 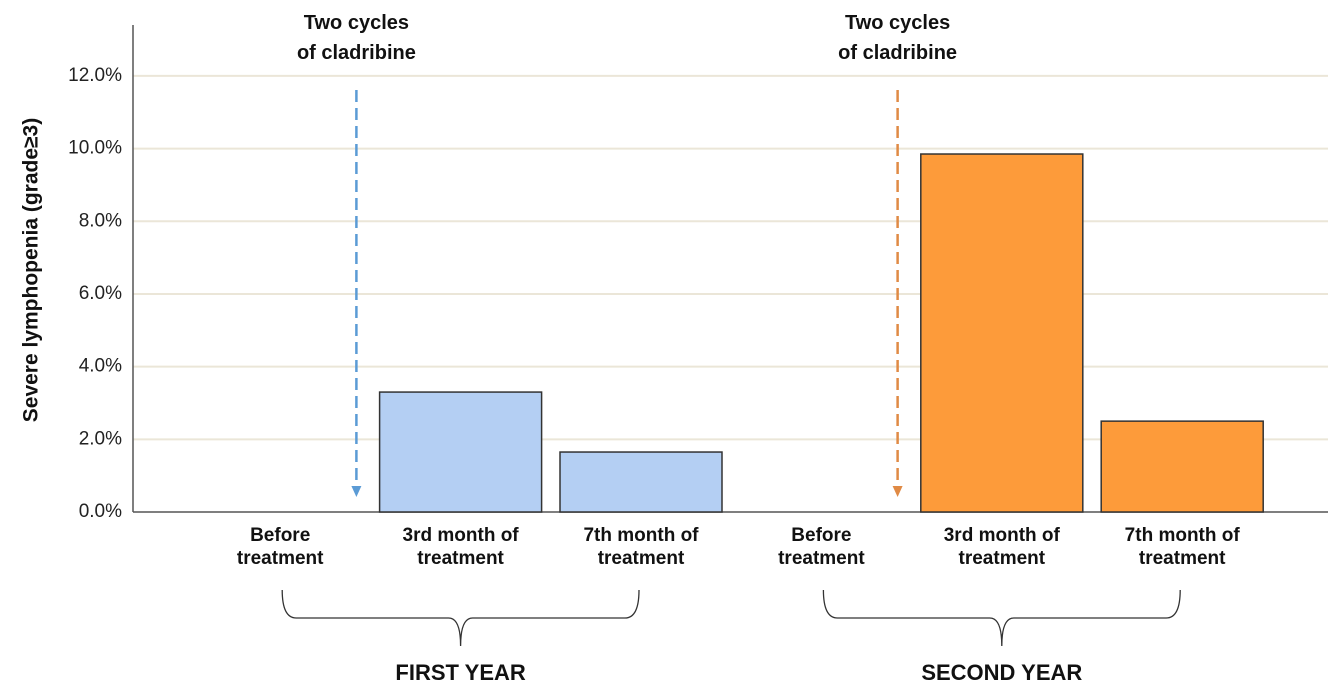 I want to click on group-label: SECOND YEAR, so click(x=1002, y=672).